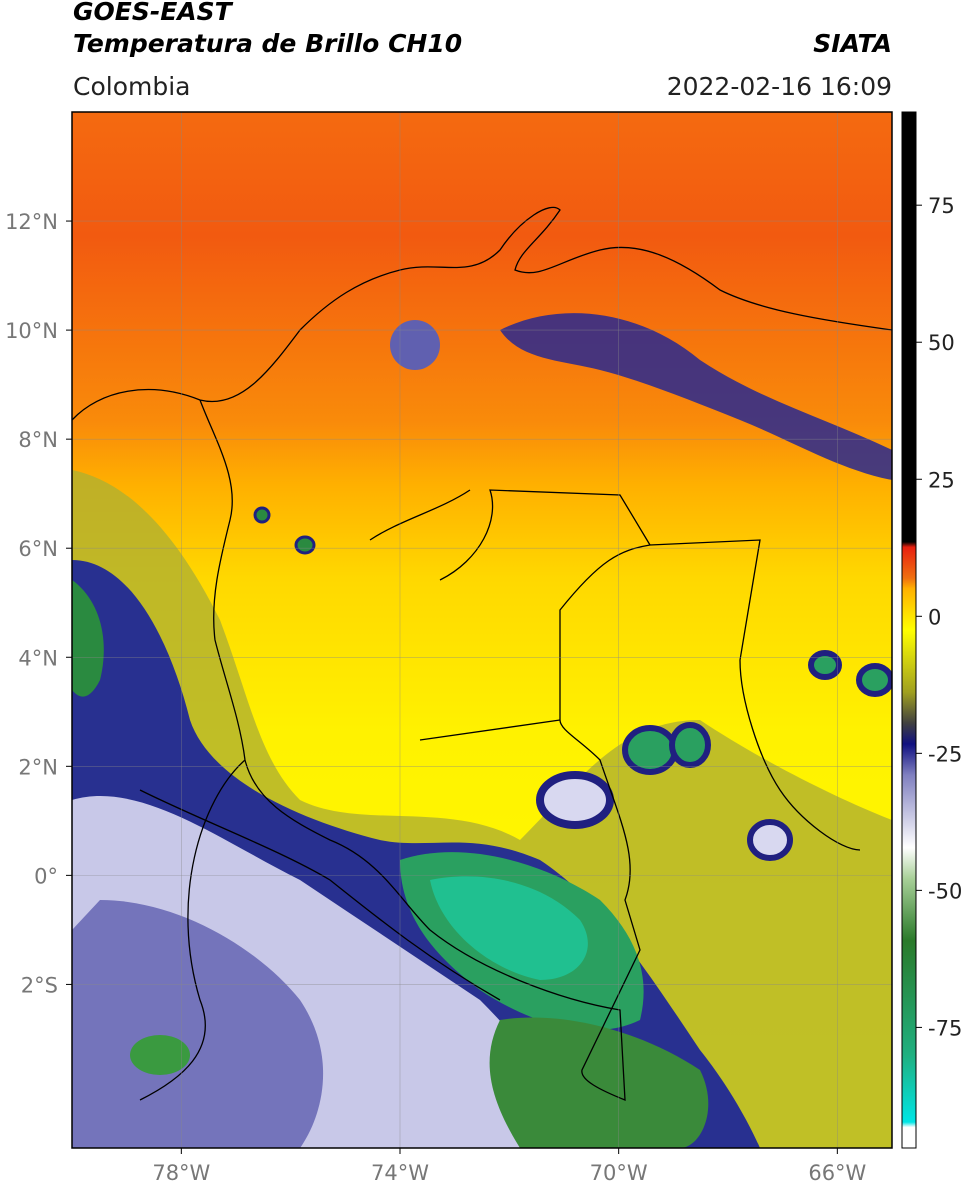  Describe the element at coordinates (153, 13) in the screenshot. I see `title: GOES-EAST` at that location.